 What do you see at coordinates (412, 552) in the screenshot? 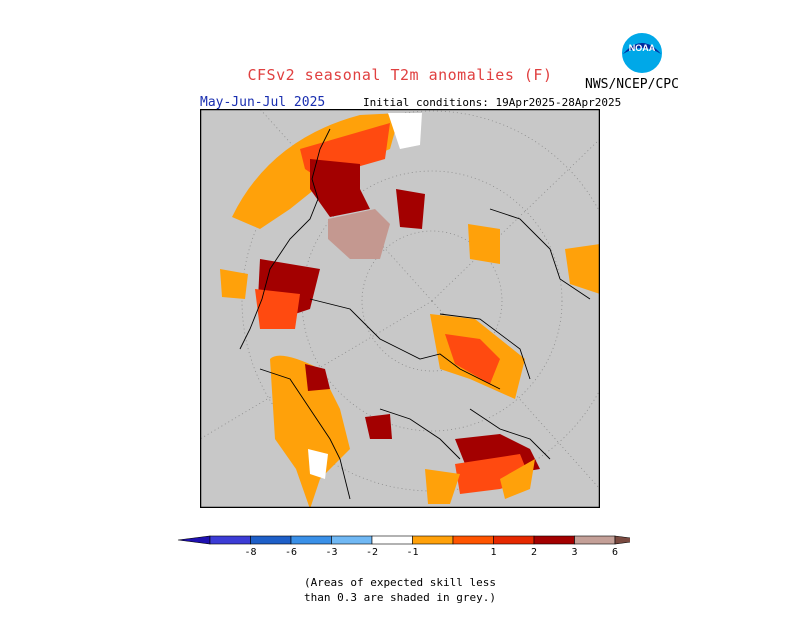
I see `colorbar-tick-label: -1` at bounding box center [412, 552].